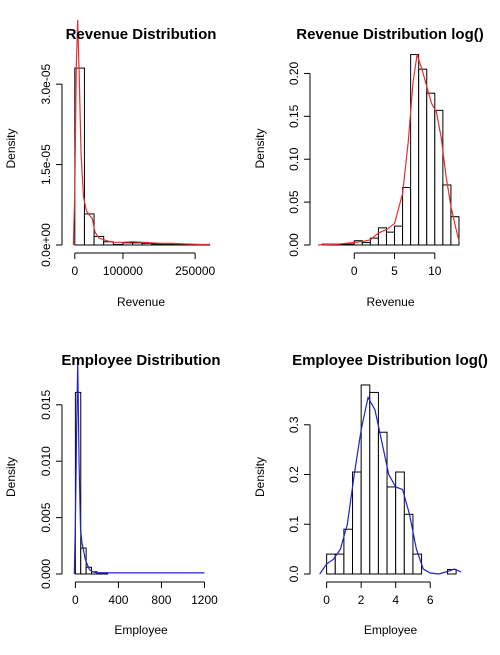 The width and height of the screenshot is (500, 655). I want to click on chart-title: Employee Distribution, so click(140, 360).